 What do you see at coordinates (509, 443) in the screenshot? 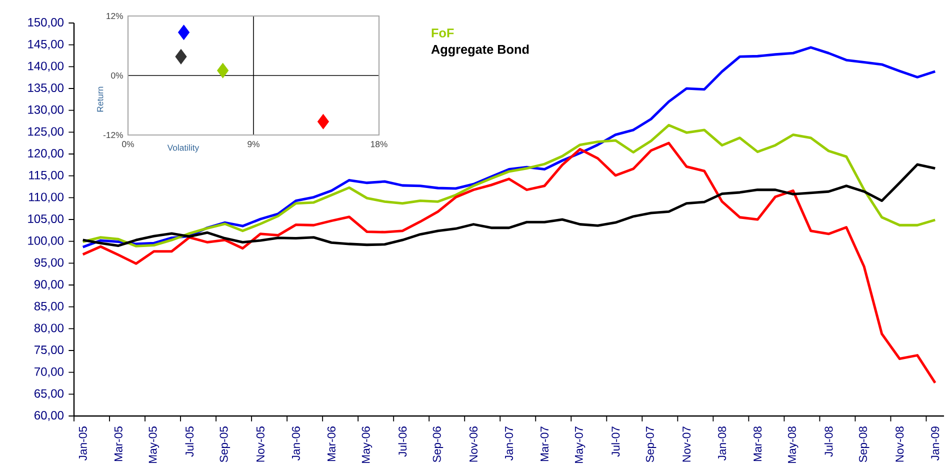
I see `x-tick-label: Jan-07` at bounding box center [509, 443].